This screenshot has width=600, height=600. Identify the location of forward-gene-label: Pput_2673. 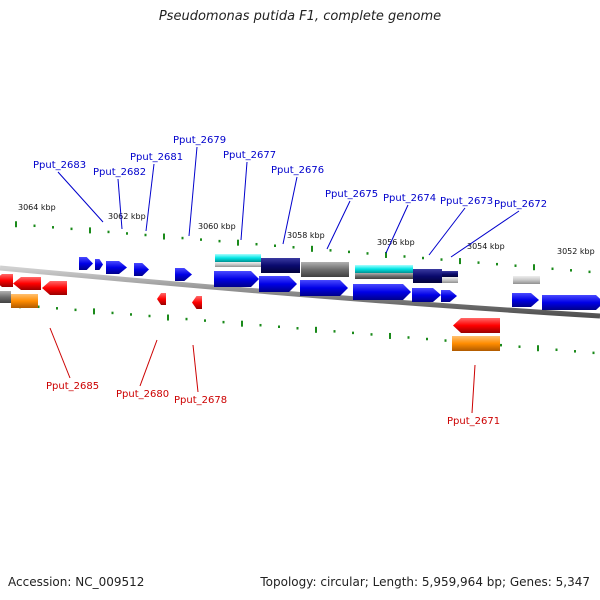
(466, 201).